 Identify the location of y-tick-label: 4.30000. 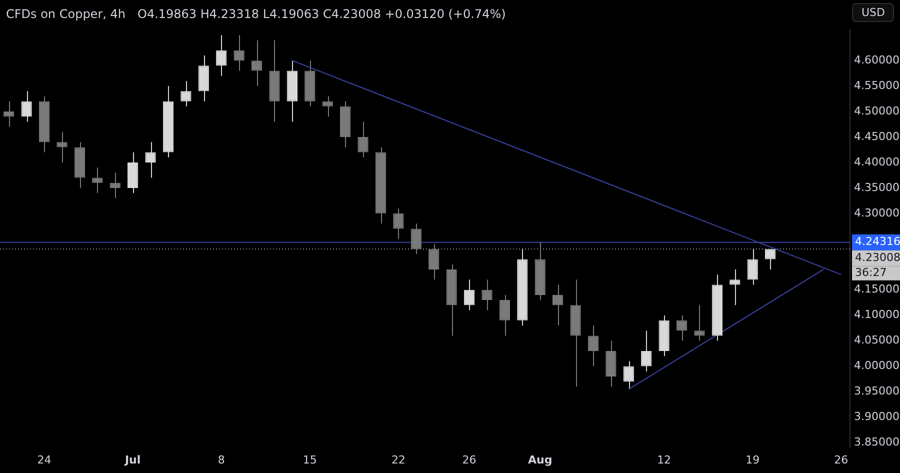
(877, 213).